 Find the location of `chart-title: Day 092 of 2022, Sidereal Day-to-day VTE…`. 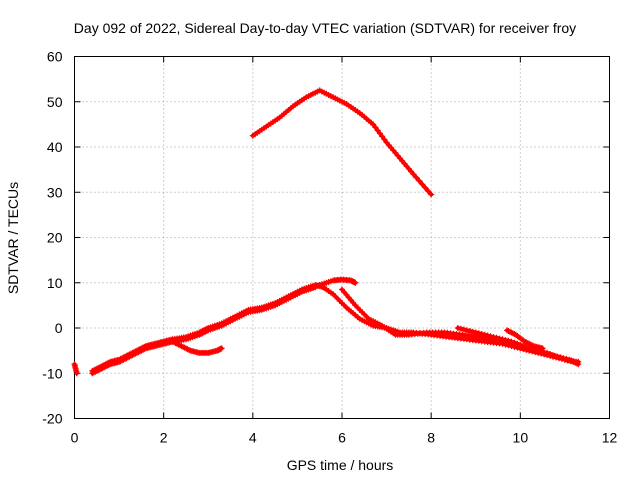

chart-title: Day 092 of 2022, Sidereal Day-to-day VTE… is located at coordinates (325, 28).